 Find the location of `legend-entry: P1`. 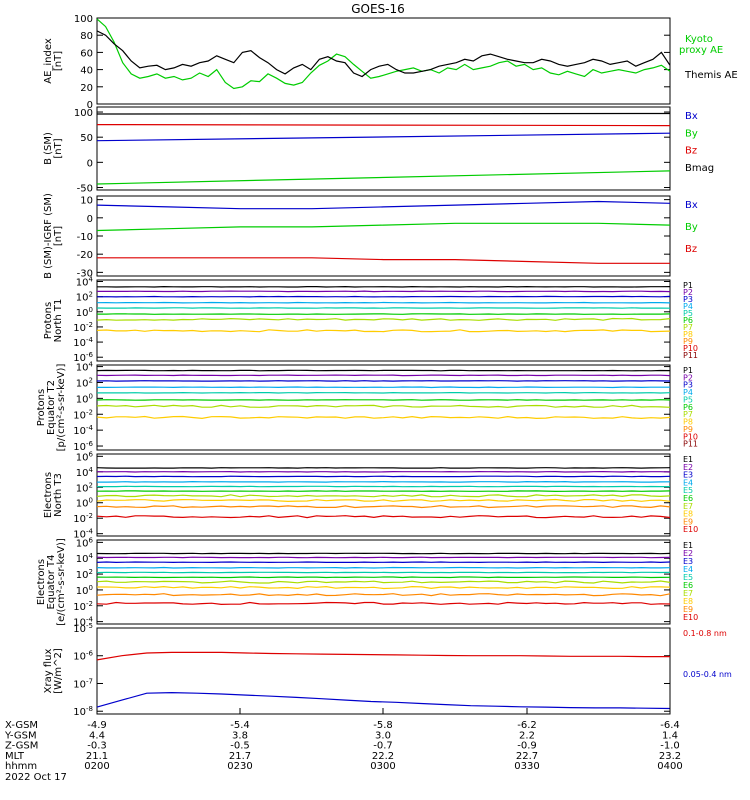

legend-entry: P1 is located at coordinates (688, 370).